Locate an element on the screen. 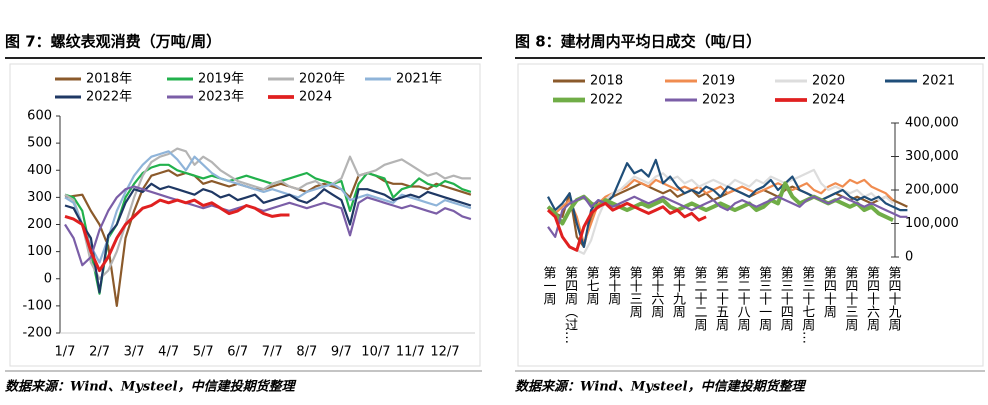 This screenshot has height=405, width=988. x-tick-label: 7/7 is located at coordinates (272, 352).